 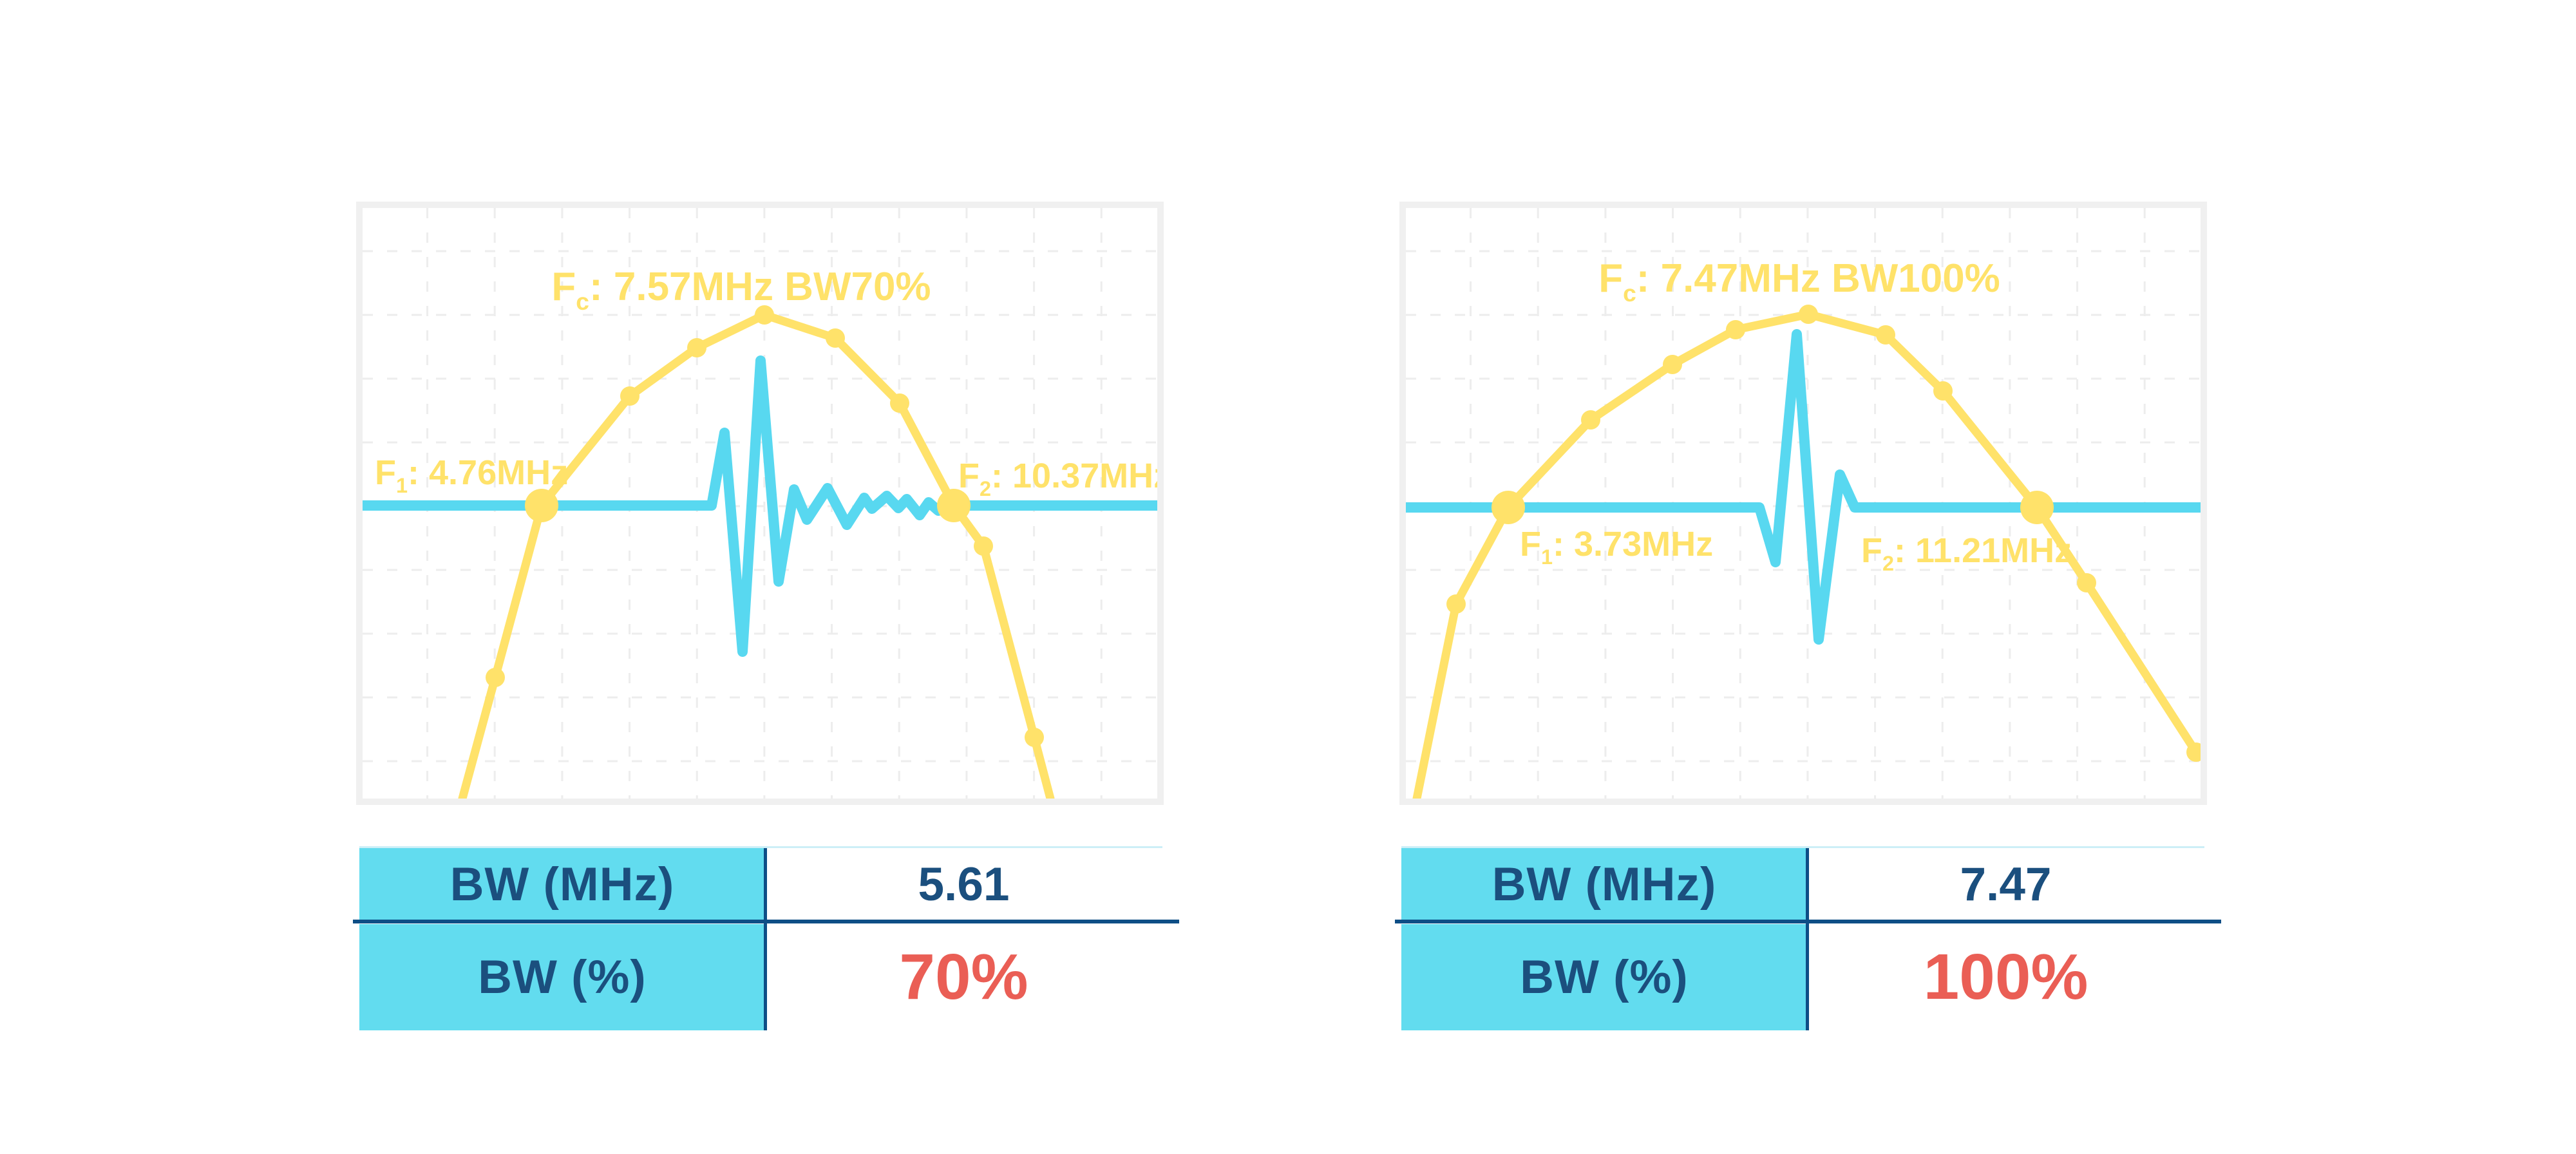 What do you see at coordinates (964, 884) in the screenshot?
I see `bw-mhz-value: 5.61` at bounding box center [964, 884].